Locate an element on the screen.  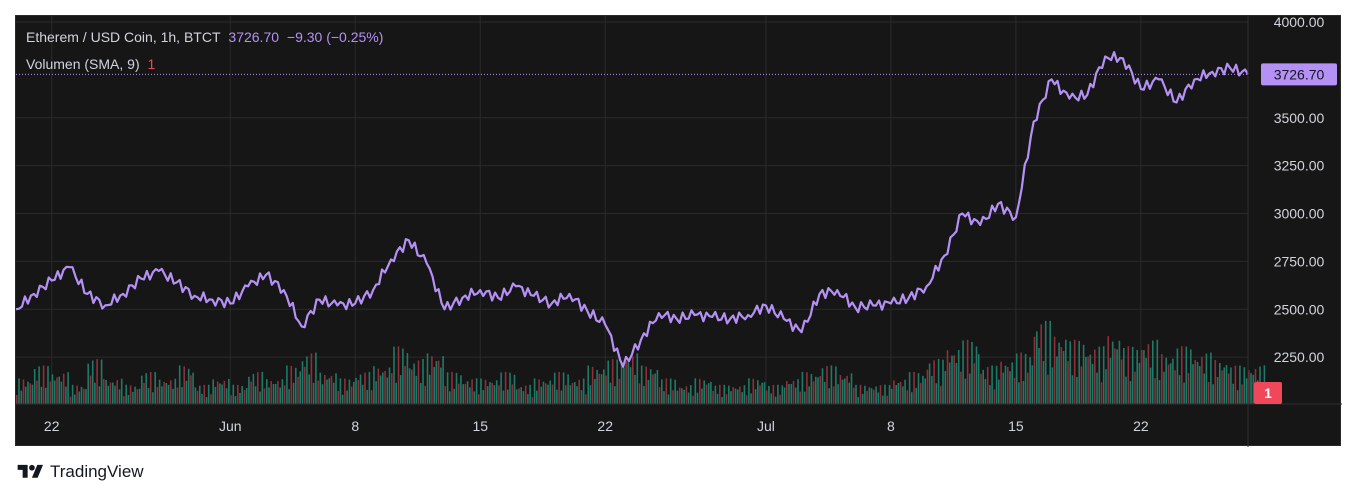
tradingview-brand: TradingView is located at coordinates (80, 472).